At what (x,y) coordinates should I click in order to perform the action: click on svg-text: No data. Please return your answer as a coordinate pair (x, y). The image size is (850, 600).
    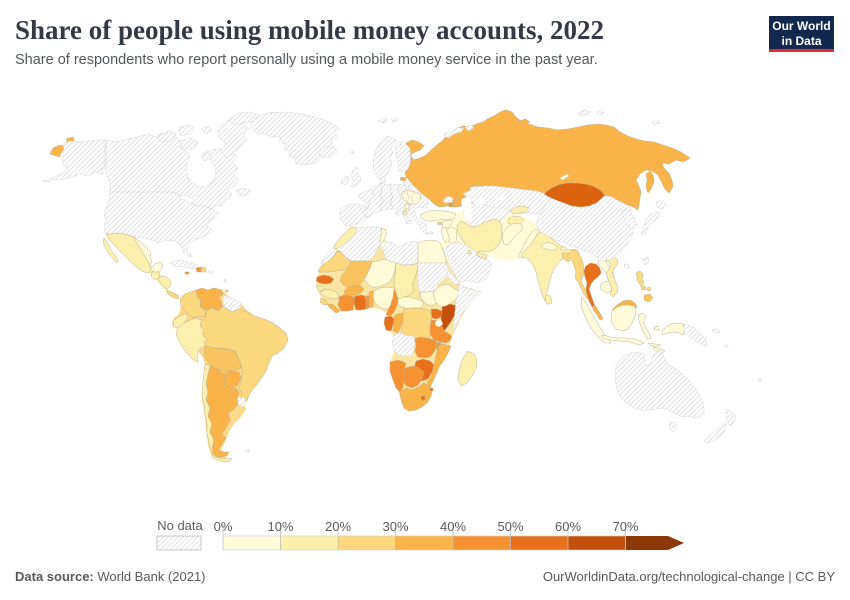
    Looking at the image, I should click on (180, 525).